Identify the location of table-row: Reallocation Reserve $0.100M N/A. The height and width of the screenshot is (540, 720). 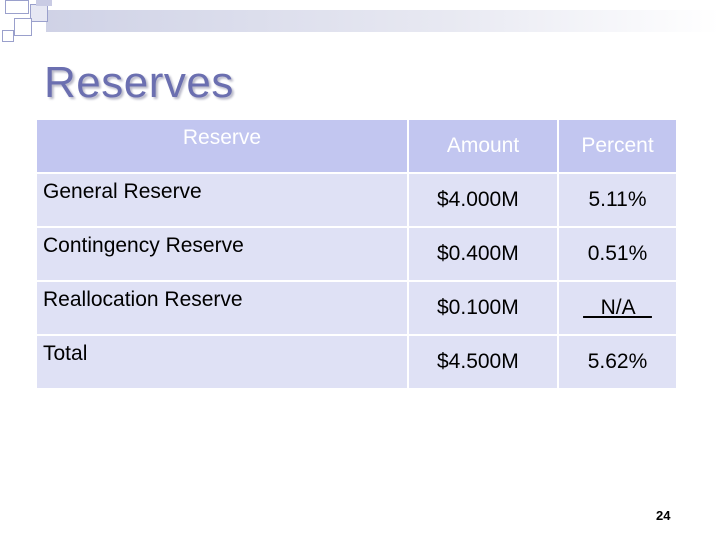
(357, 309).